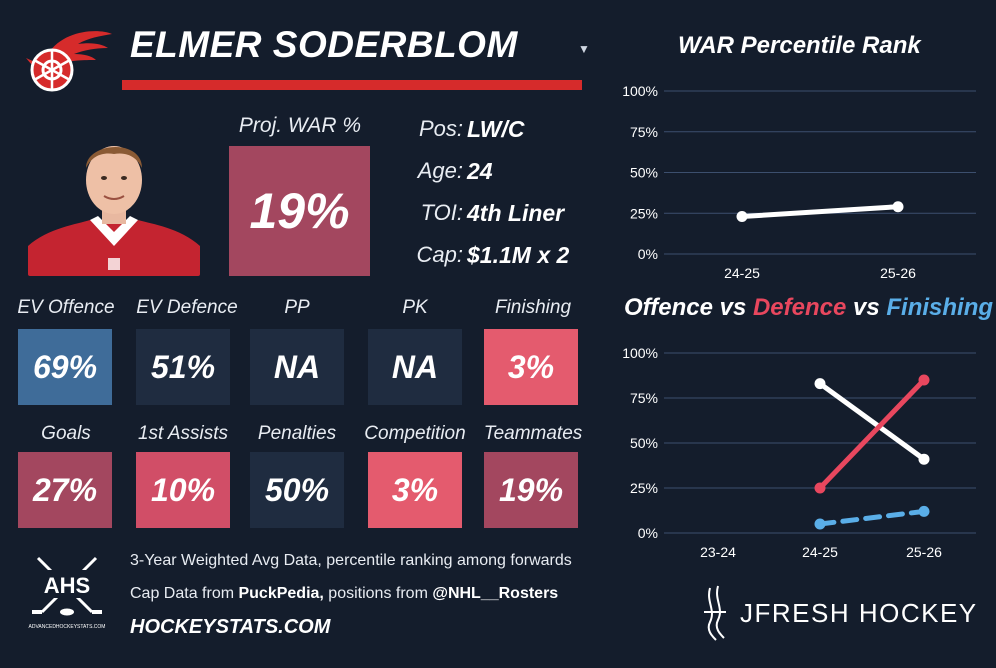 The height and width of the screenshot is (668, 996). What do you see at coordinates (183, 433) in the screenshot?
I see `stat-label: 1st Assists` at bounding box center [183, 433].